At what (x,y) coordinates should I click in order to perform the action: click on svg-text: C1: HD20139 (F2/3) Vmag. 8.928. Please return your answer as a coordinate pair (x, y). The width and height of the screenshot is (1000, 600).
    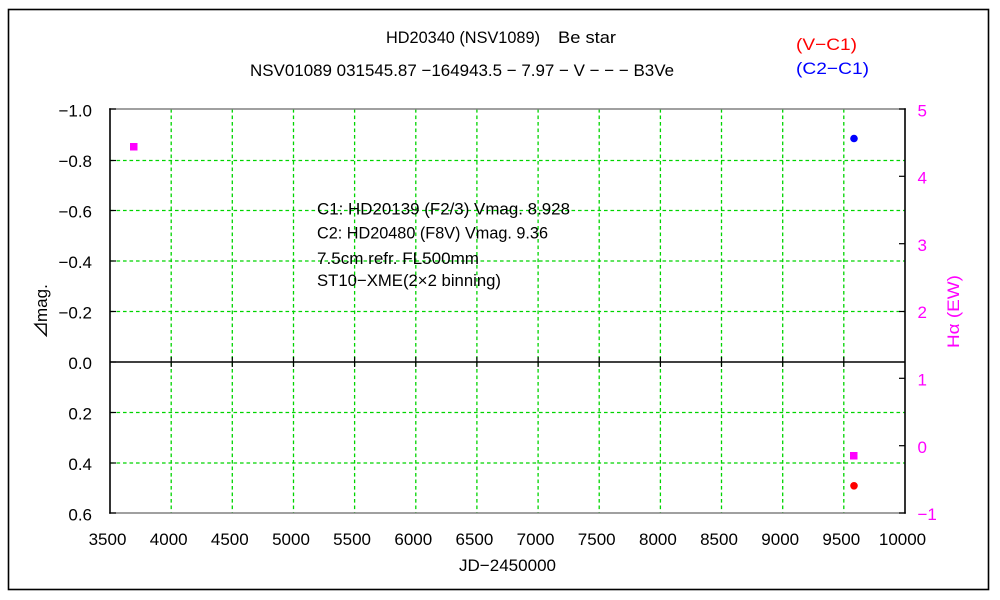
    Looking at the image, I should click on (443, 209).